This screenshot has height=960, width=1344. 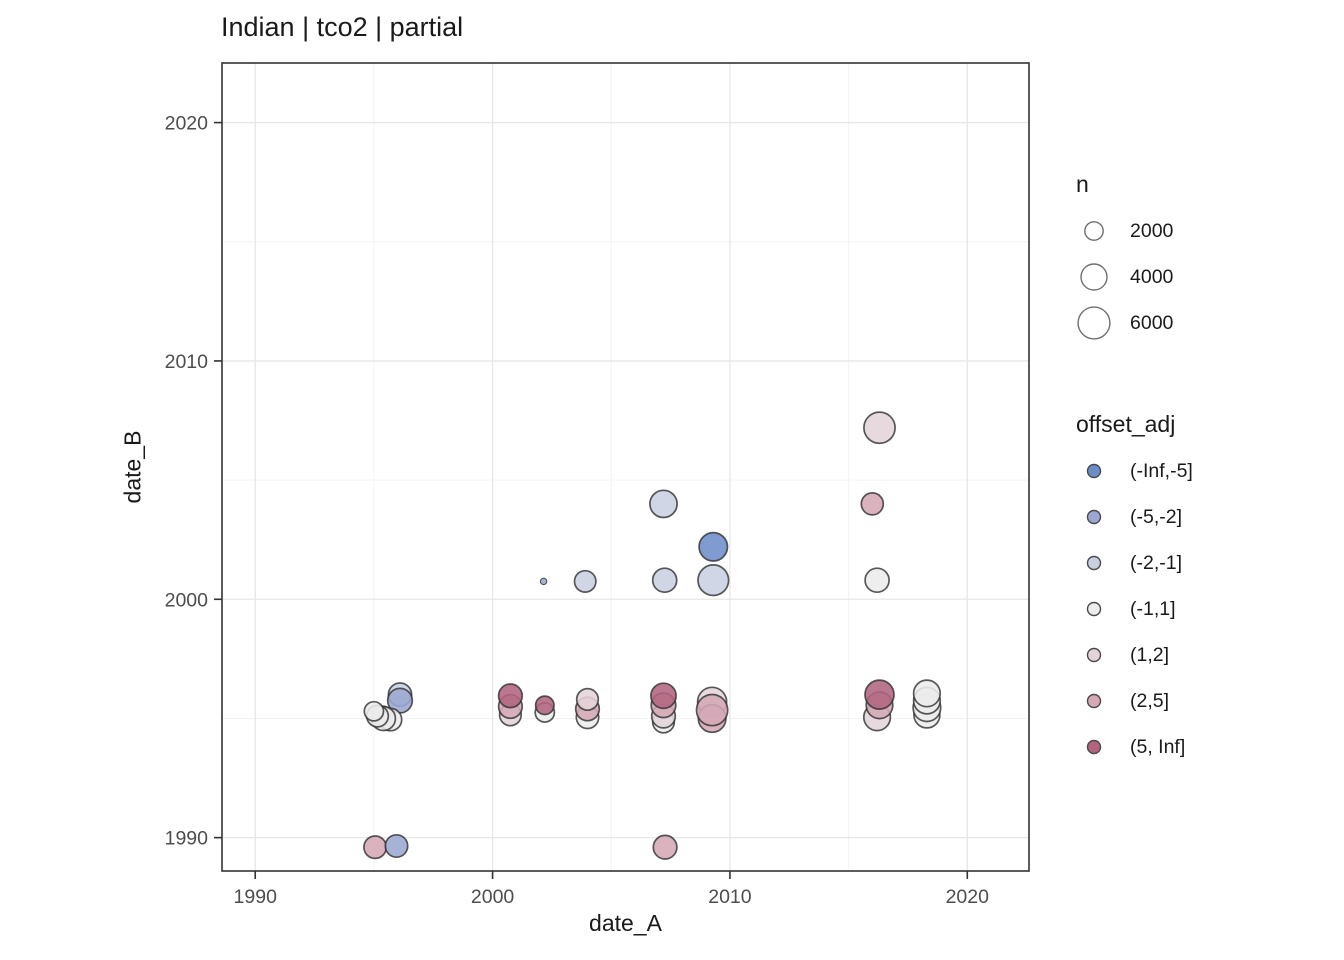 I want to click on x-axis-title: date_A, so click(x=625, y=923).